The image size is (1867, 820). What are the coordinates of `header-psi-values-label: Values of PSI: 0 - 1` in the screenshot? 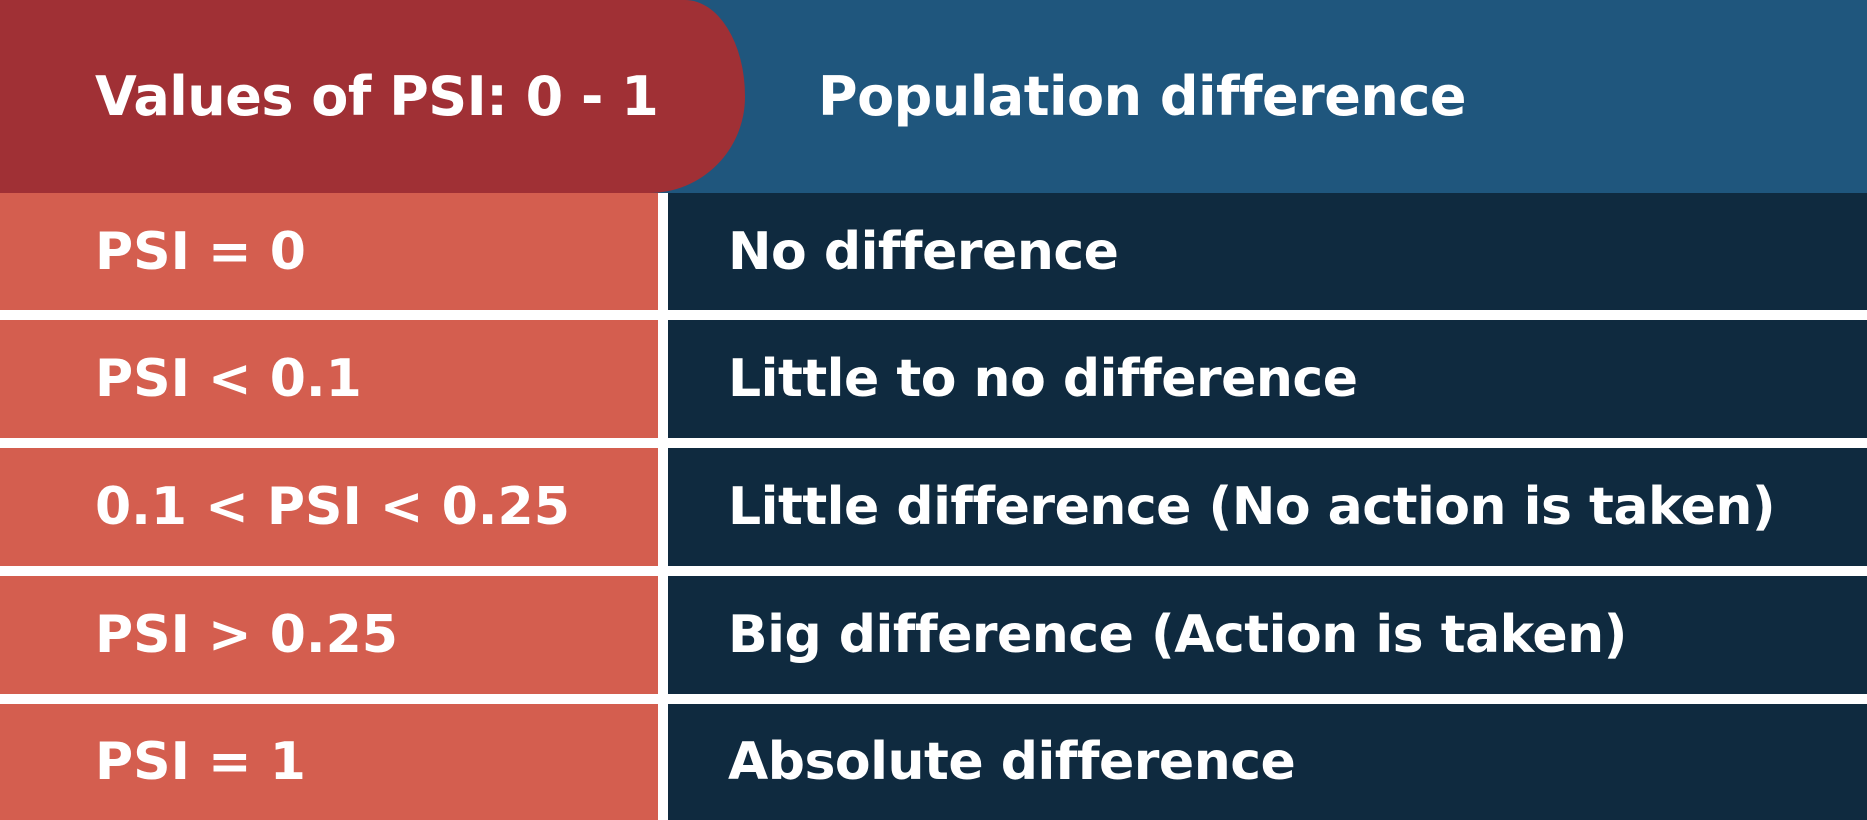 It's located at (377, 96).